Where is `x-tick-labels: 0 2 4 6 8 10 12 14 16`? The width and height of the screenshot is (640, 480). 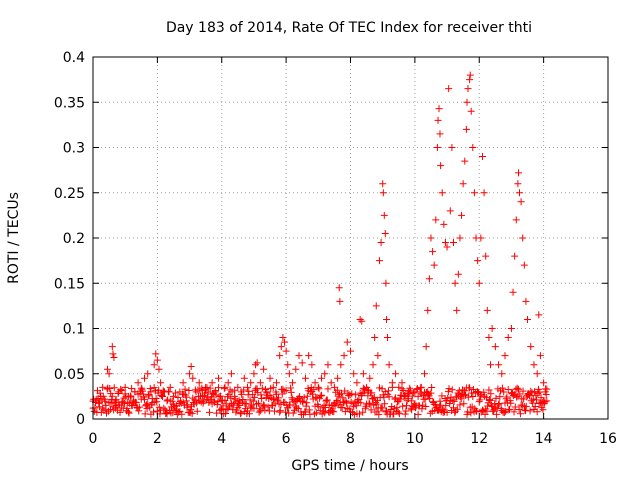 x-tick-labels: 0 2 4 6 8 10 12 14 16 is located at coordinates (353, 439).